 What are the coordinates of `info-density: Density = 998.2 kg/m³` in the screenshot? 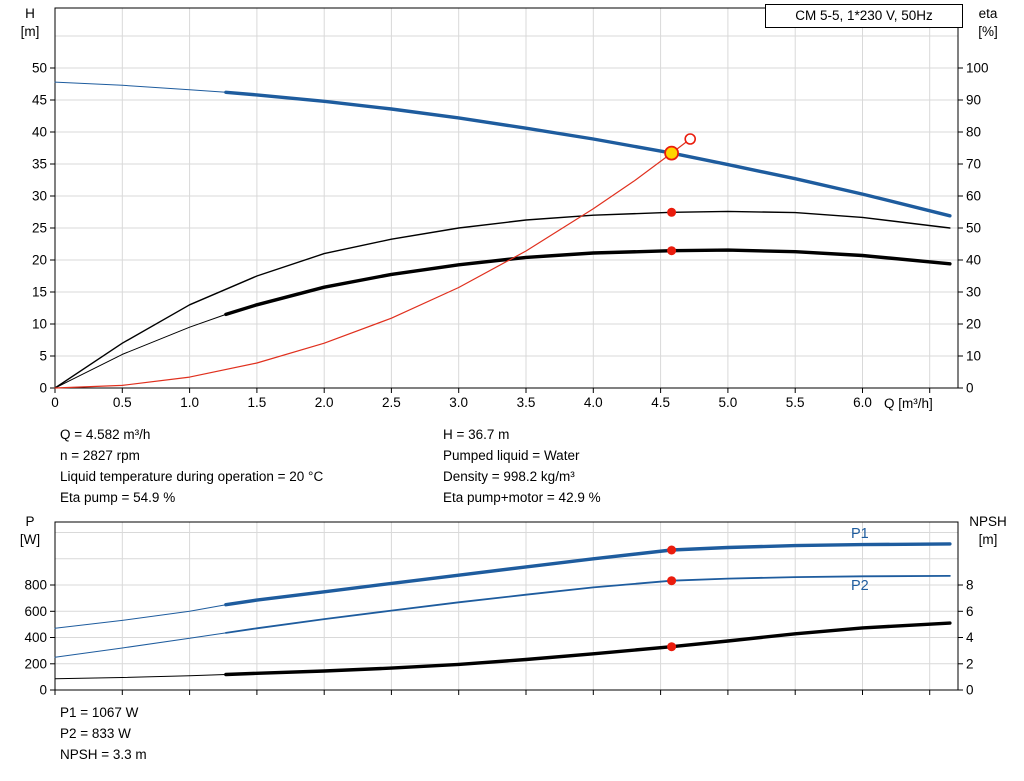 It's located at (509, 476).